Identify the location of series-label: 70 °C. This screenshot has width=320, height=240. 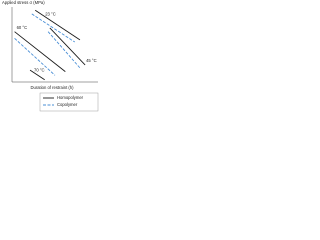
(39, 69).